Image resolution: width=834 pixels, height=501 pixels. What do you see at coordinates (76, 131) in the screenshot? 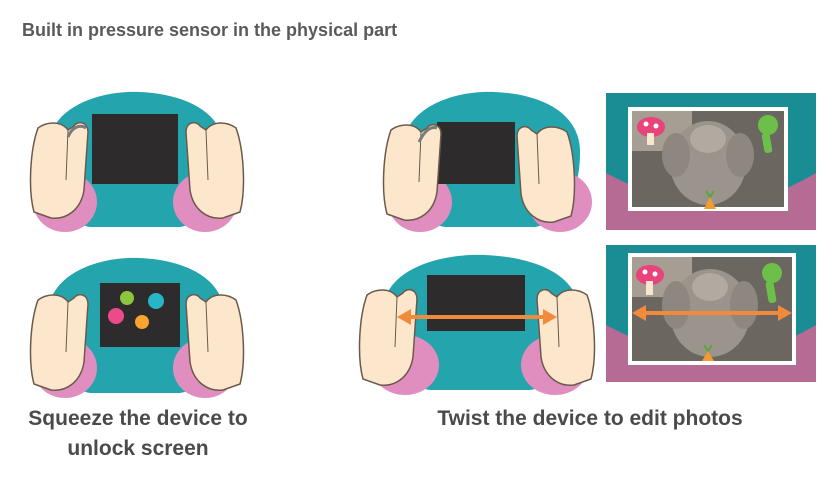
I see `squeeze-arrow-icon` at bounding box center [76, 131].